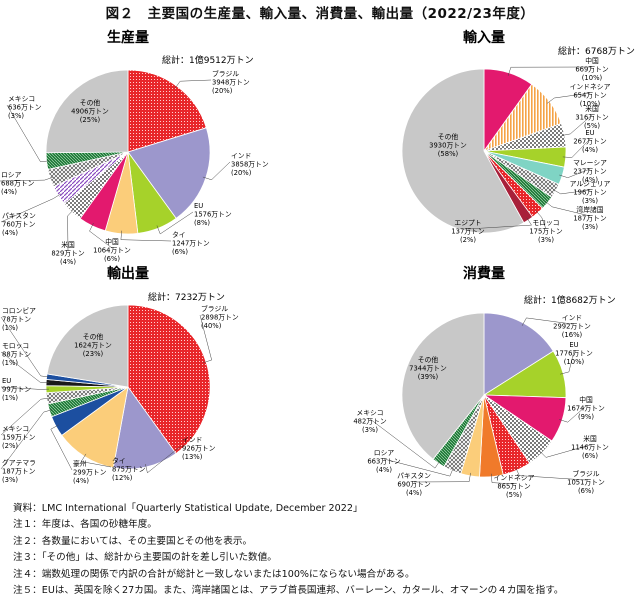  What do you see at coordinates (19, 224) in the screenshot?
I see `slice-label: パキスタン 760万トン(4%)` at bounding box center [19, 224].